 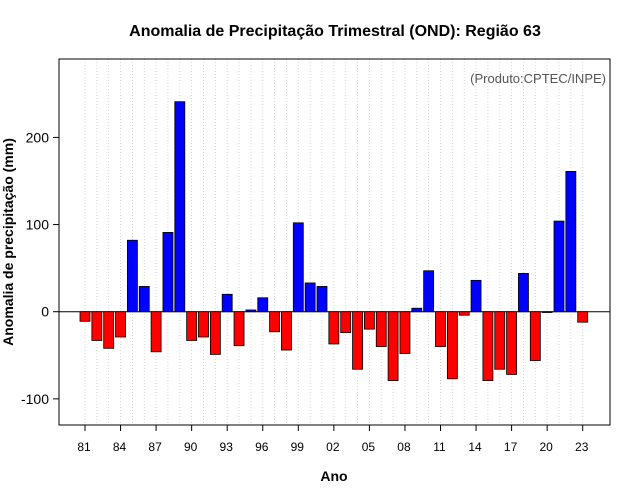 I want to click on x-tick-label: 84, so click(x=120, y=447).